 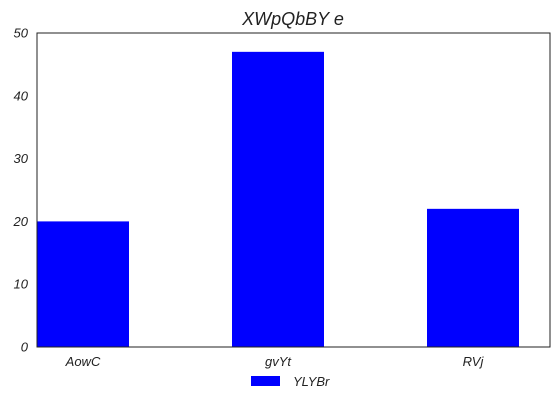 What do you see at coordinates (473, 277) in the screenshot?
I see `bar-RVj` at bounding box center [473, 277].